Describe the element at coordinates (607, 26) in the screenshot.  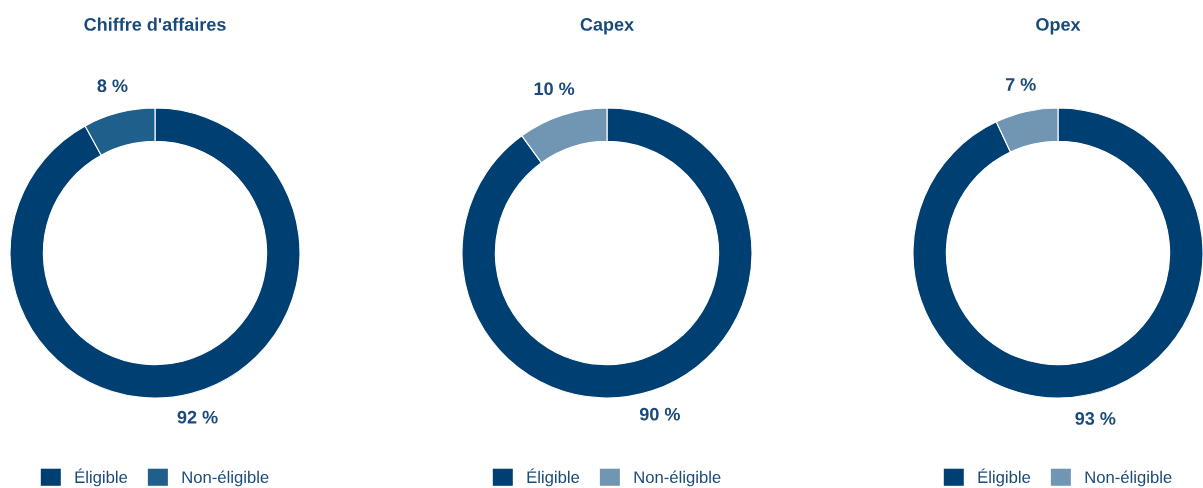
I see `chart-title: Capex` at that location.